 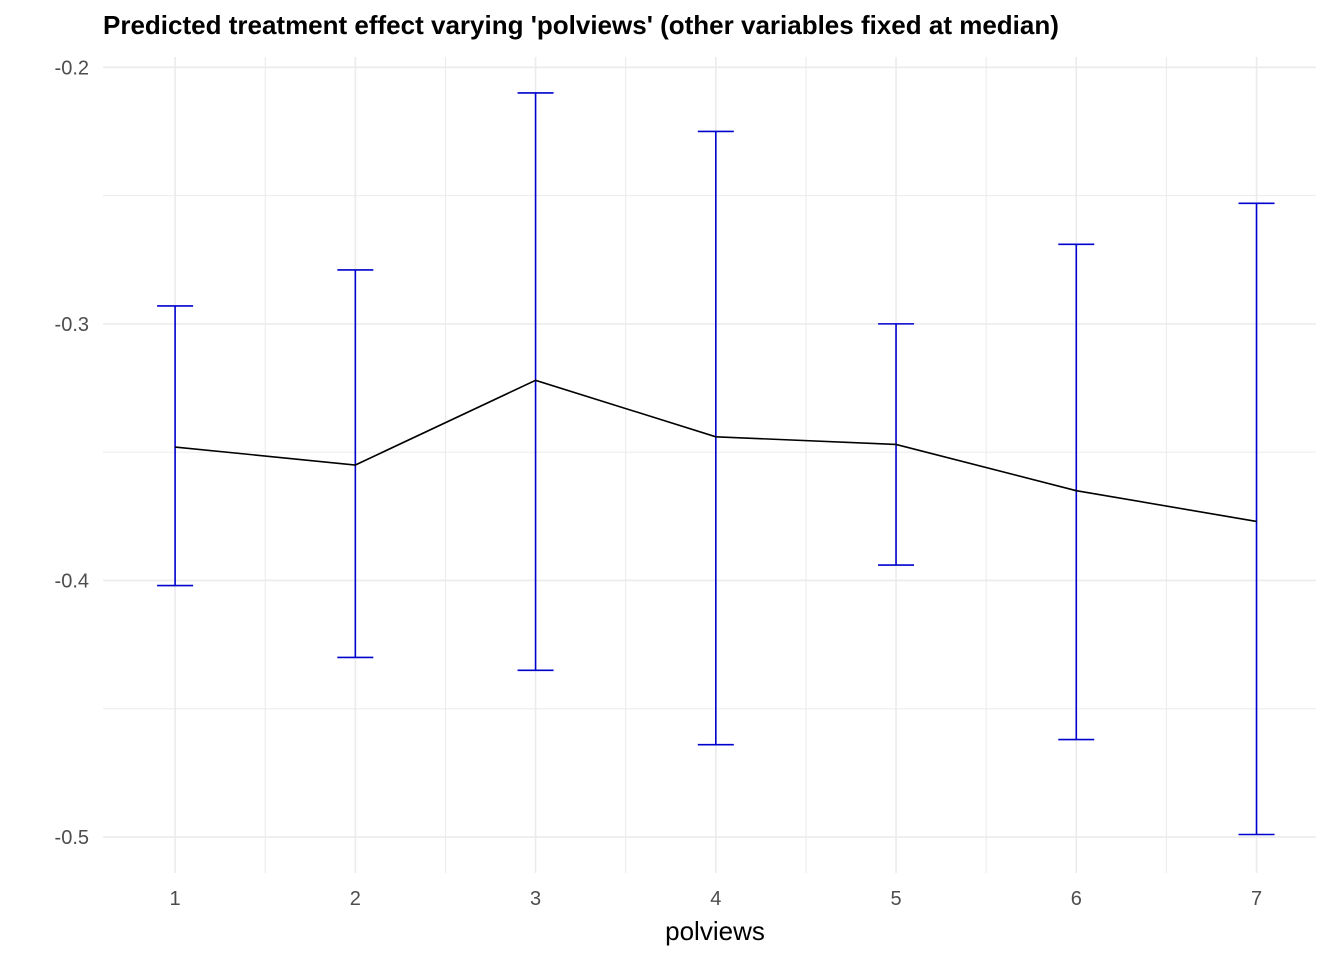 What do you see at coordinates (355, 899) in the screenshot?
I see `x-tick-label: 2` at bounding box center [355, 899].